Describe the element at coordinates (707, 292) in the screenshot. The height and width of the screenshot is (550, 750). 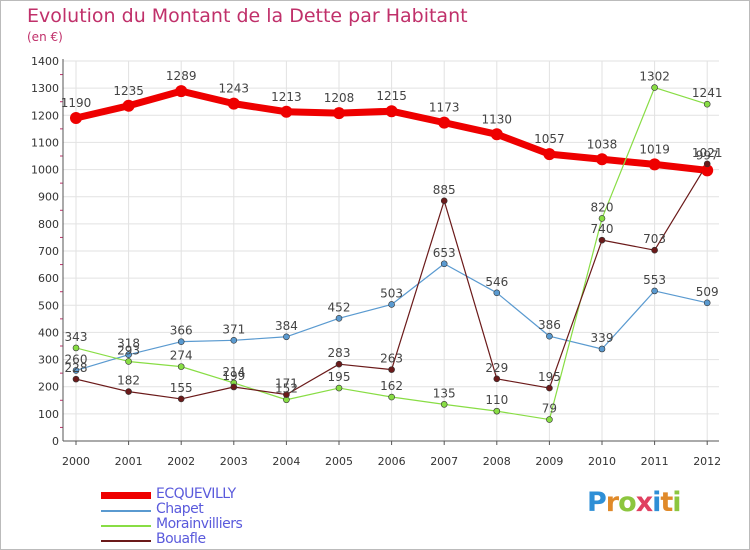
I see `data-label: 509` at that location.